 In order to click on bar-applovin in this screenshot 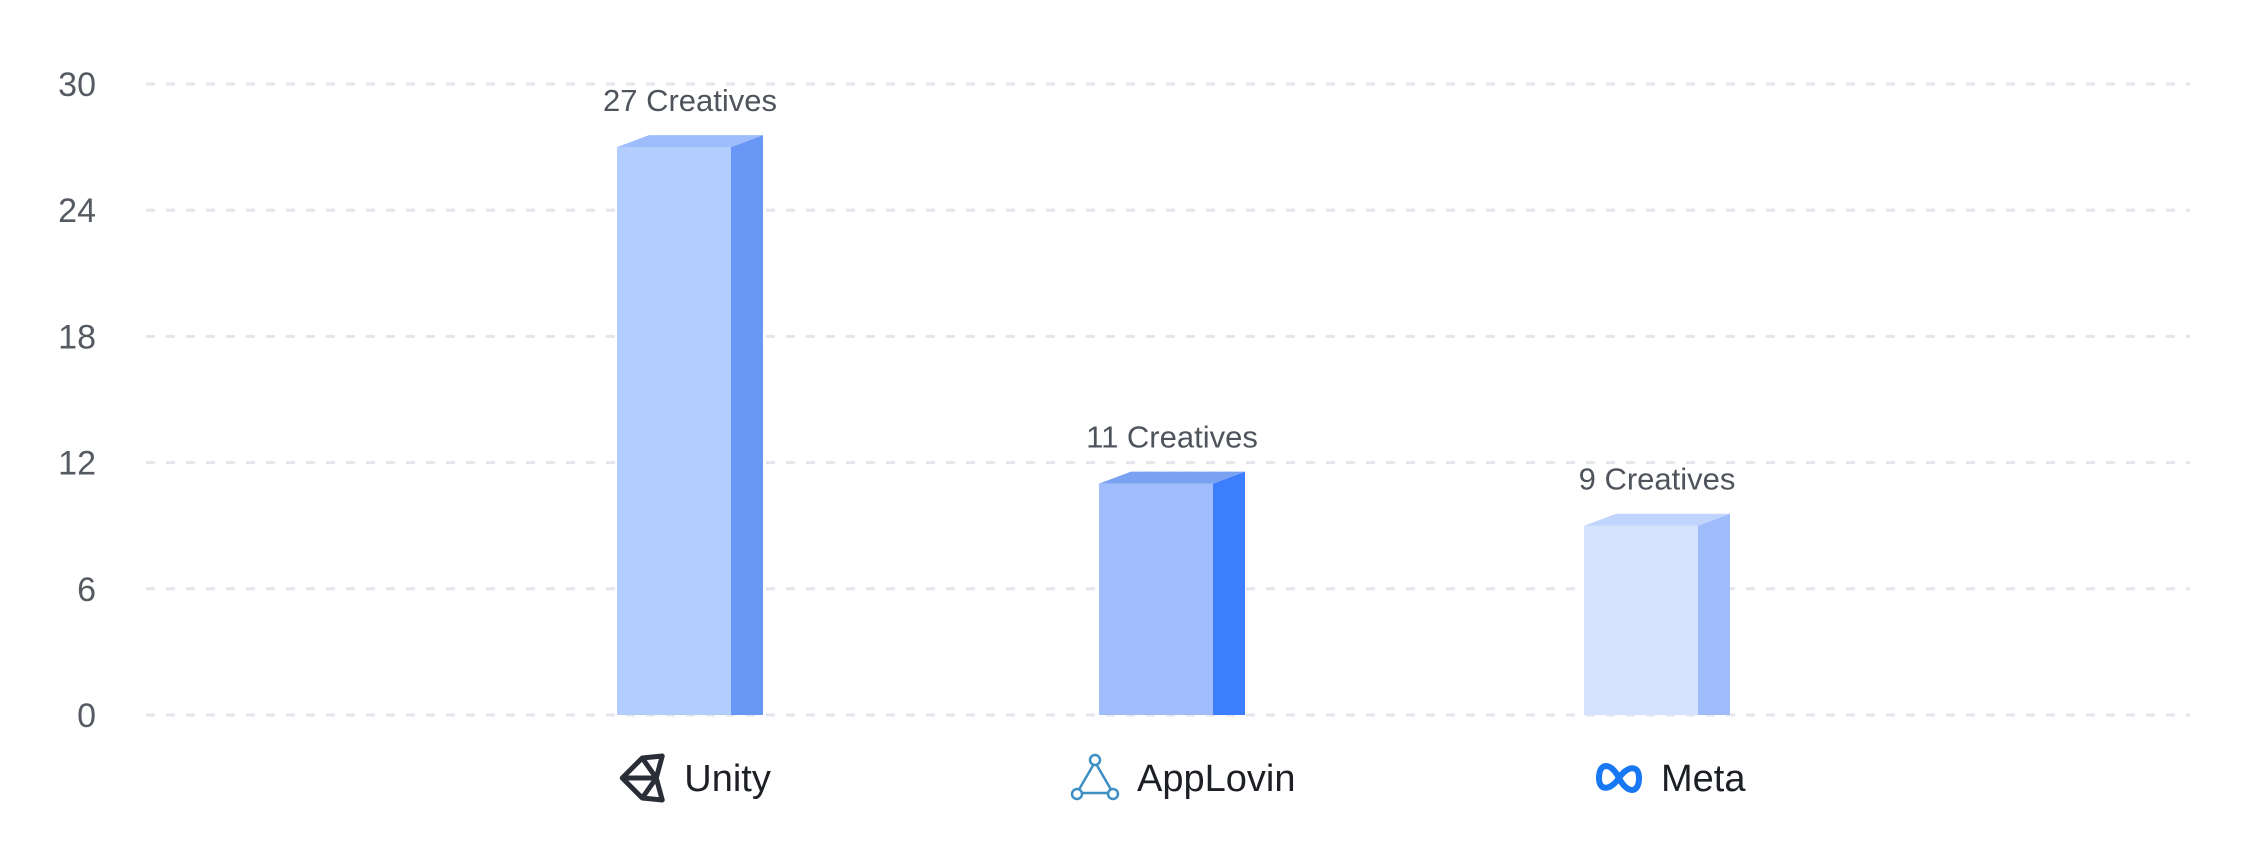, I will do `click(1172, 593)`.